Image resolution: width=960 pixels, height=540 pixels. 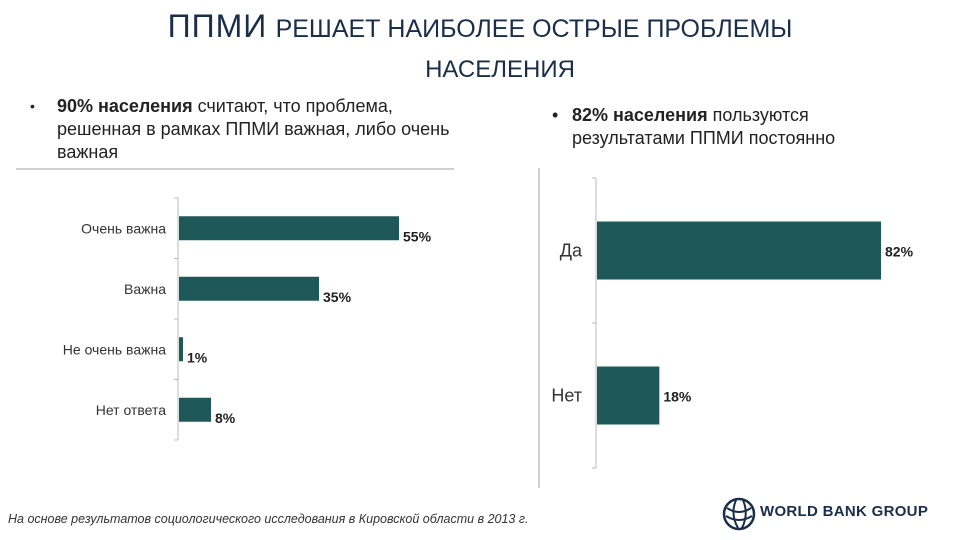 I want to click on page-title-line2: НАСЕЛЕНИЯ, so click(x=500, y=69).